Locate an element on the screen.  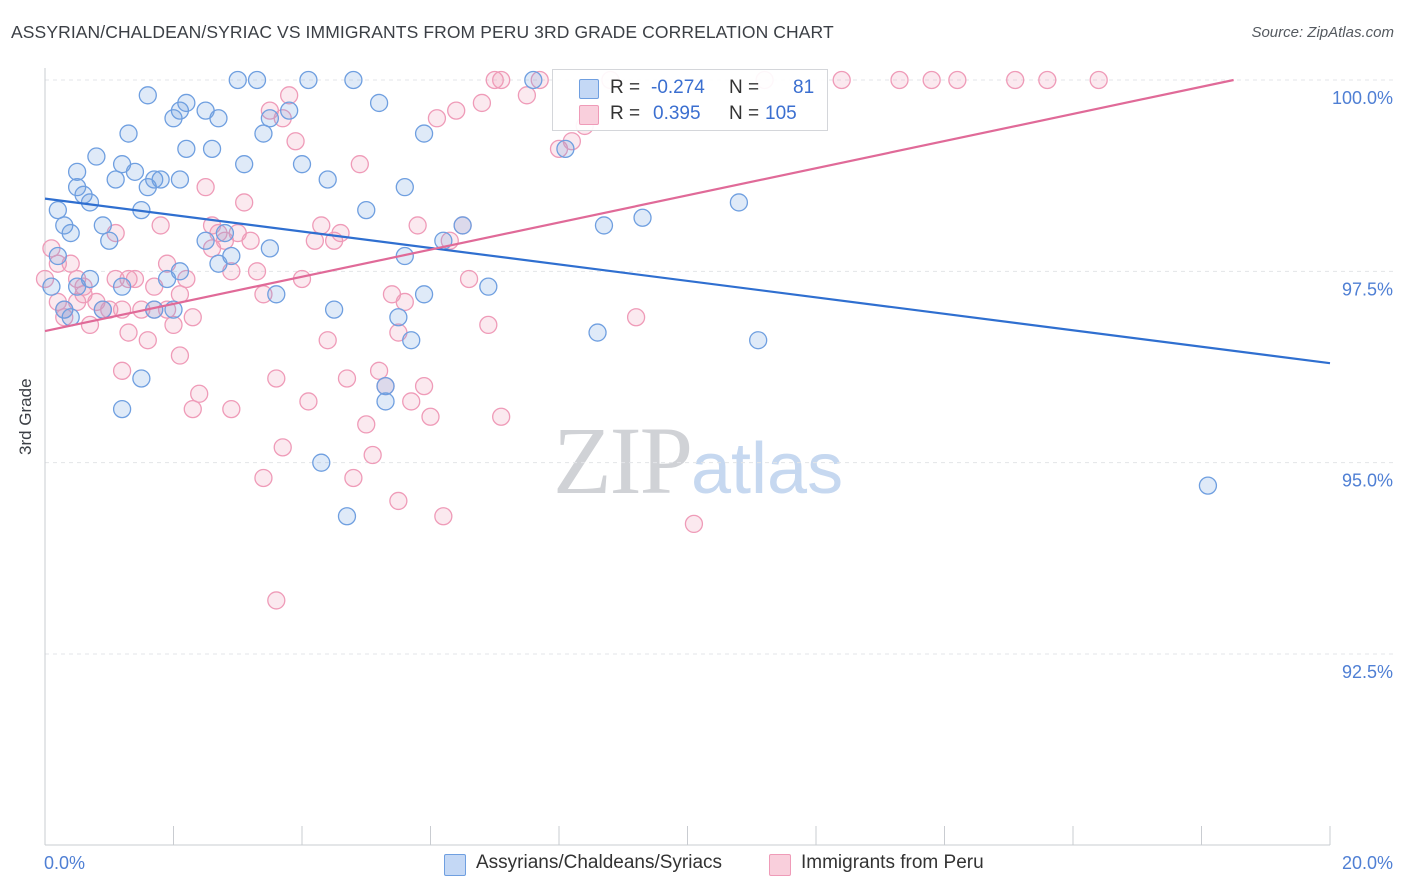
bottom-legend-label: Immigrants from Peru is located at coordinates (892, 862).